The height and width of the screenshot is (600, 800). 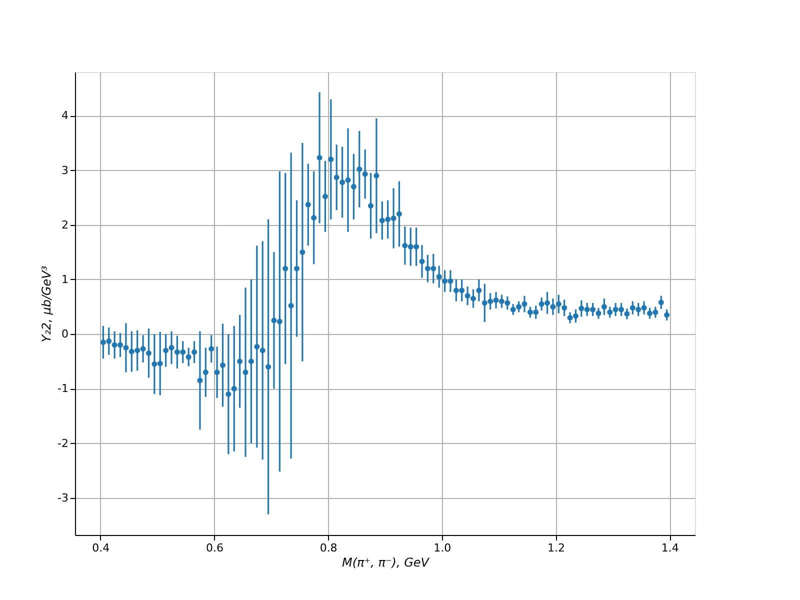 I want to click on y-tick-label: 2, so click(x=65, y=225).